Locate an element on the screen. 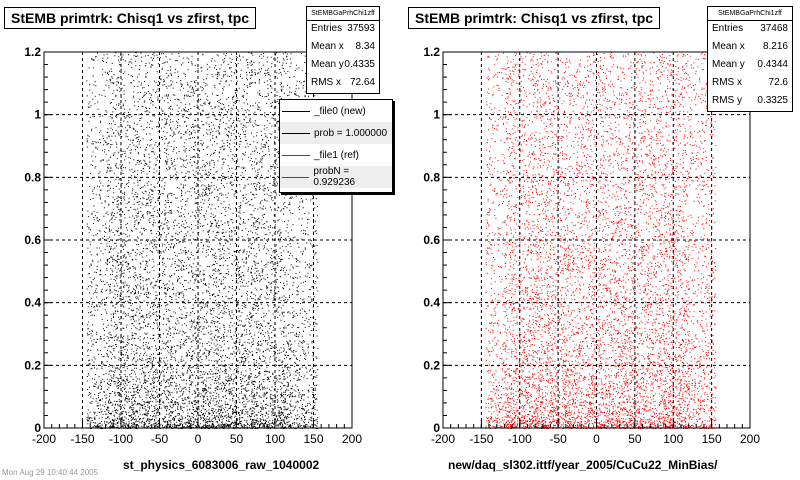 This screenshot has width=800, height=480. left-stats-rms-x: RMS x 72.64 is located at coordinates (343, 82).